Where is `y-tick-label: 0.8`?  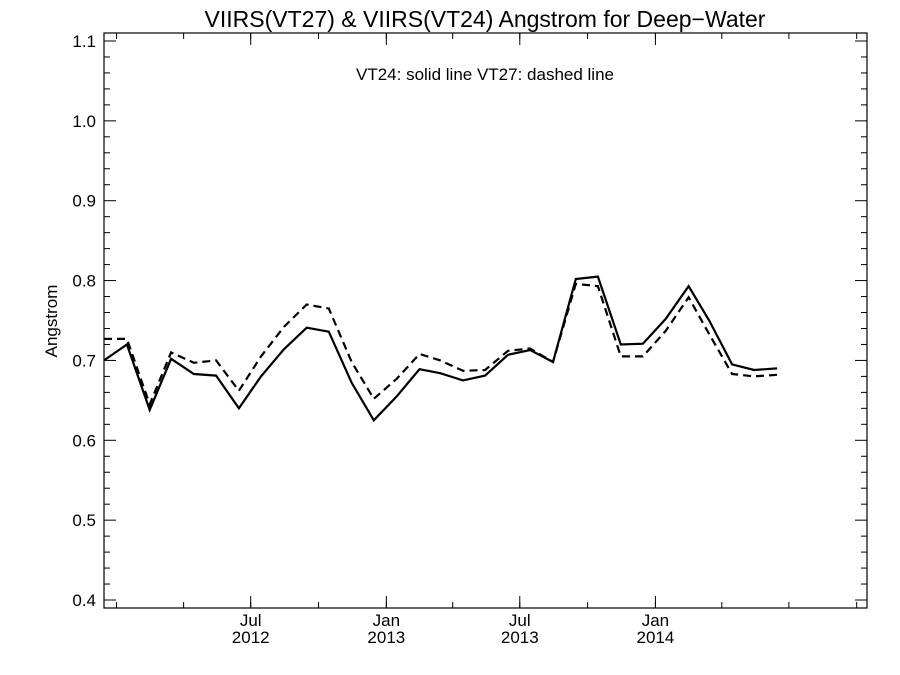 y-tick-label: 0.8 is located at coordinates (84, 281).